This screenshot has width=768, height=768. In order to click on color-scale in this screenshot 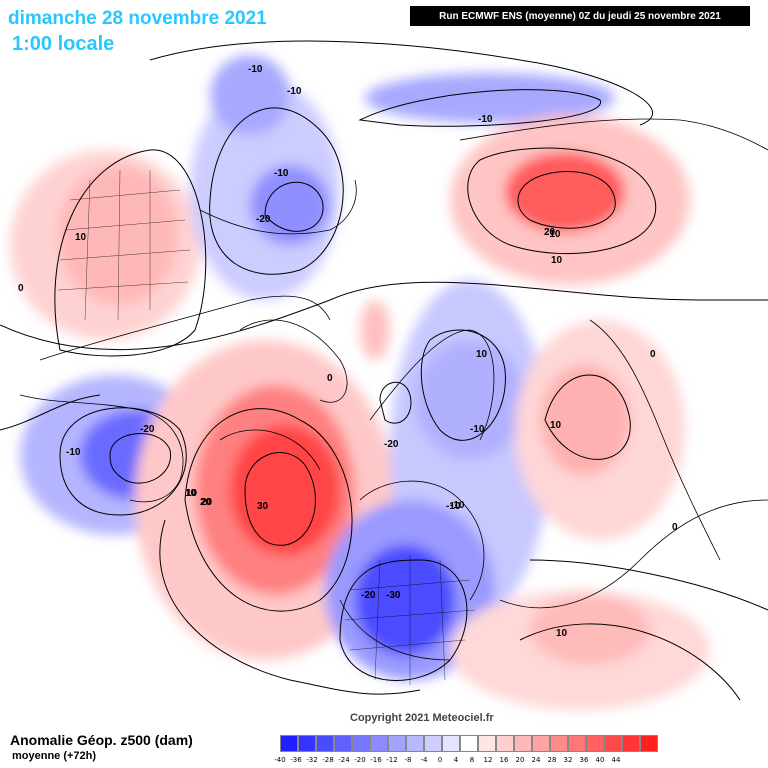, I will do `click(469, 743)`.